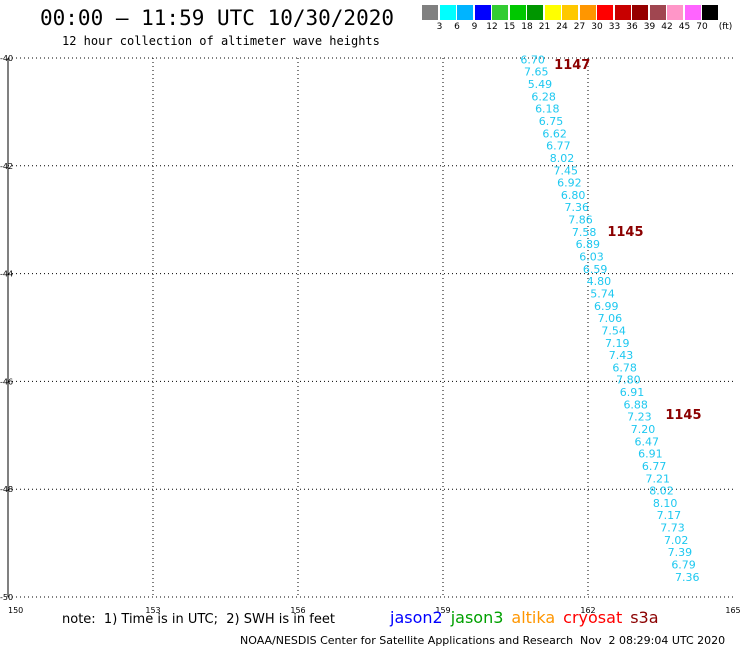 The image size is (740, 650). Describe the element at coordinates (439, 27) in the screenshot. I see `colorbar-label: 3` at that location.